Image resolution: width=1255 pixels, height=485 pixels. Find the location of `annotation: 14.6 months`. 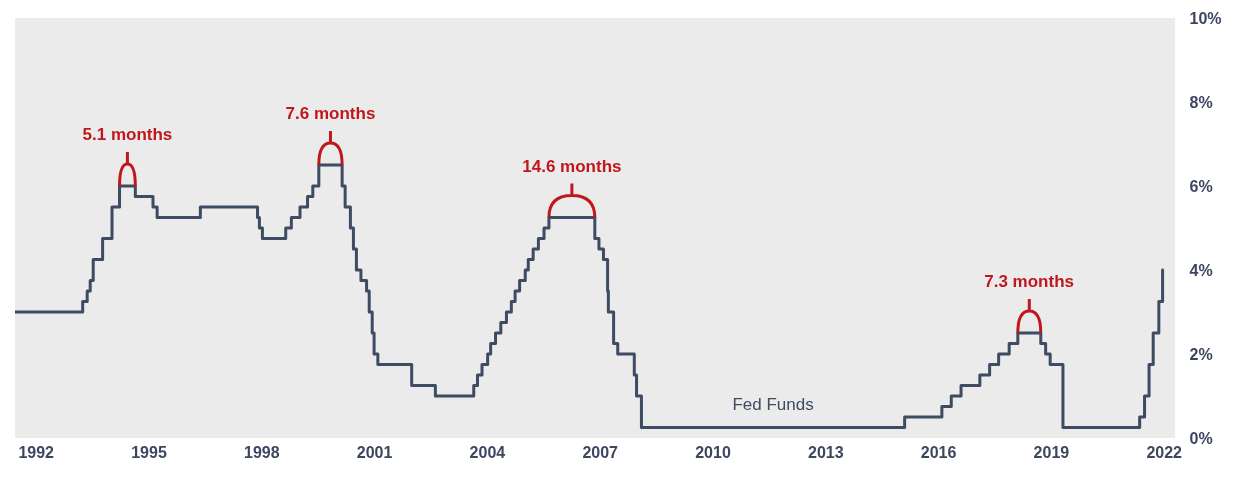

annotation: 14.6 months is located at coordinates (572, 166).